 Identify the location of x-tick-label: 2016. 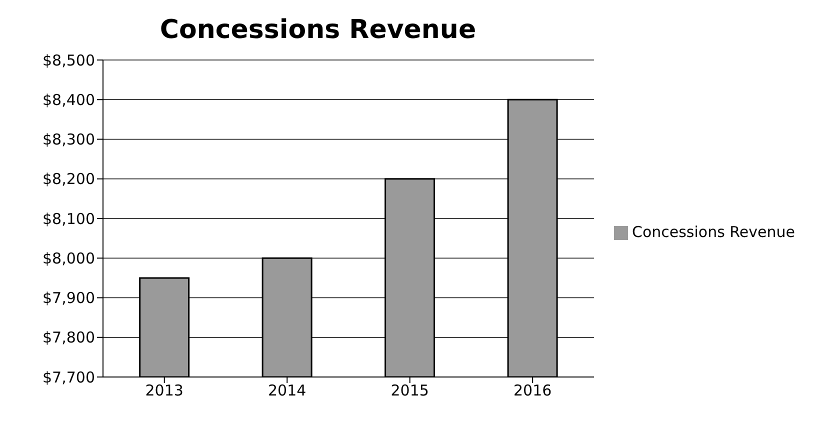
(533, 391).